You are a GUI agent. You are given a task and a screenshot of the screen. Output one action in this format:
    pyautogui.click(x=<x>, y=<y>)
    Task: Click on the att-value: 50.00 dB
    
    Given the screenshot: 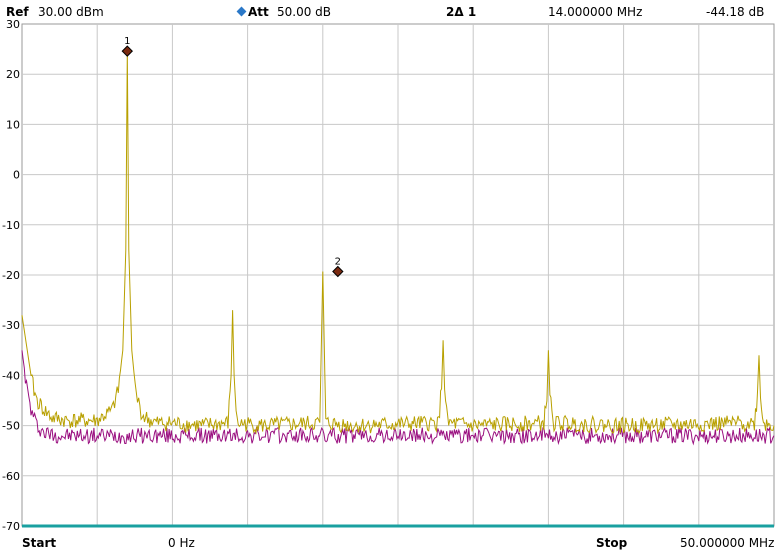 What is the action you would take?
    pyautogui.click(x=304, y=12)
    